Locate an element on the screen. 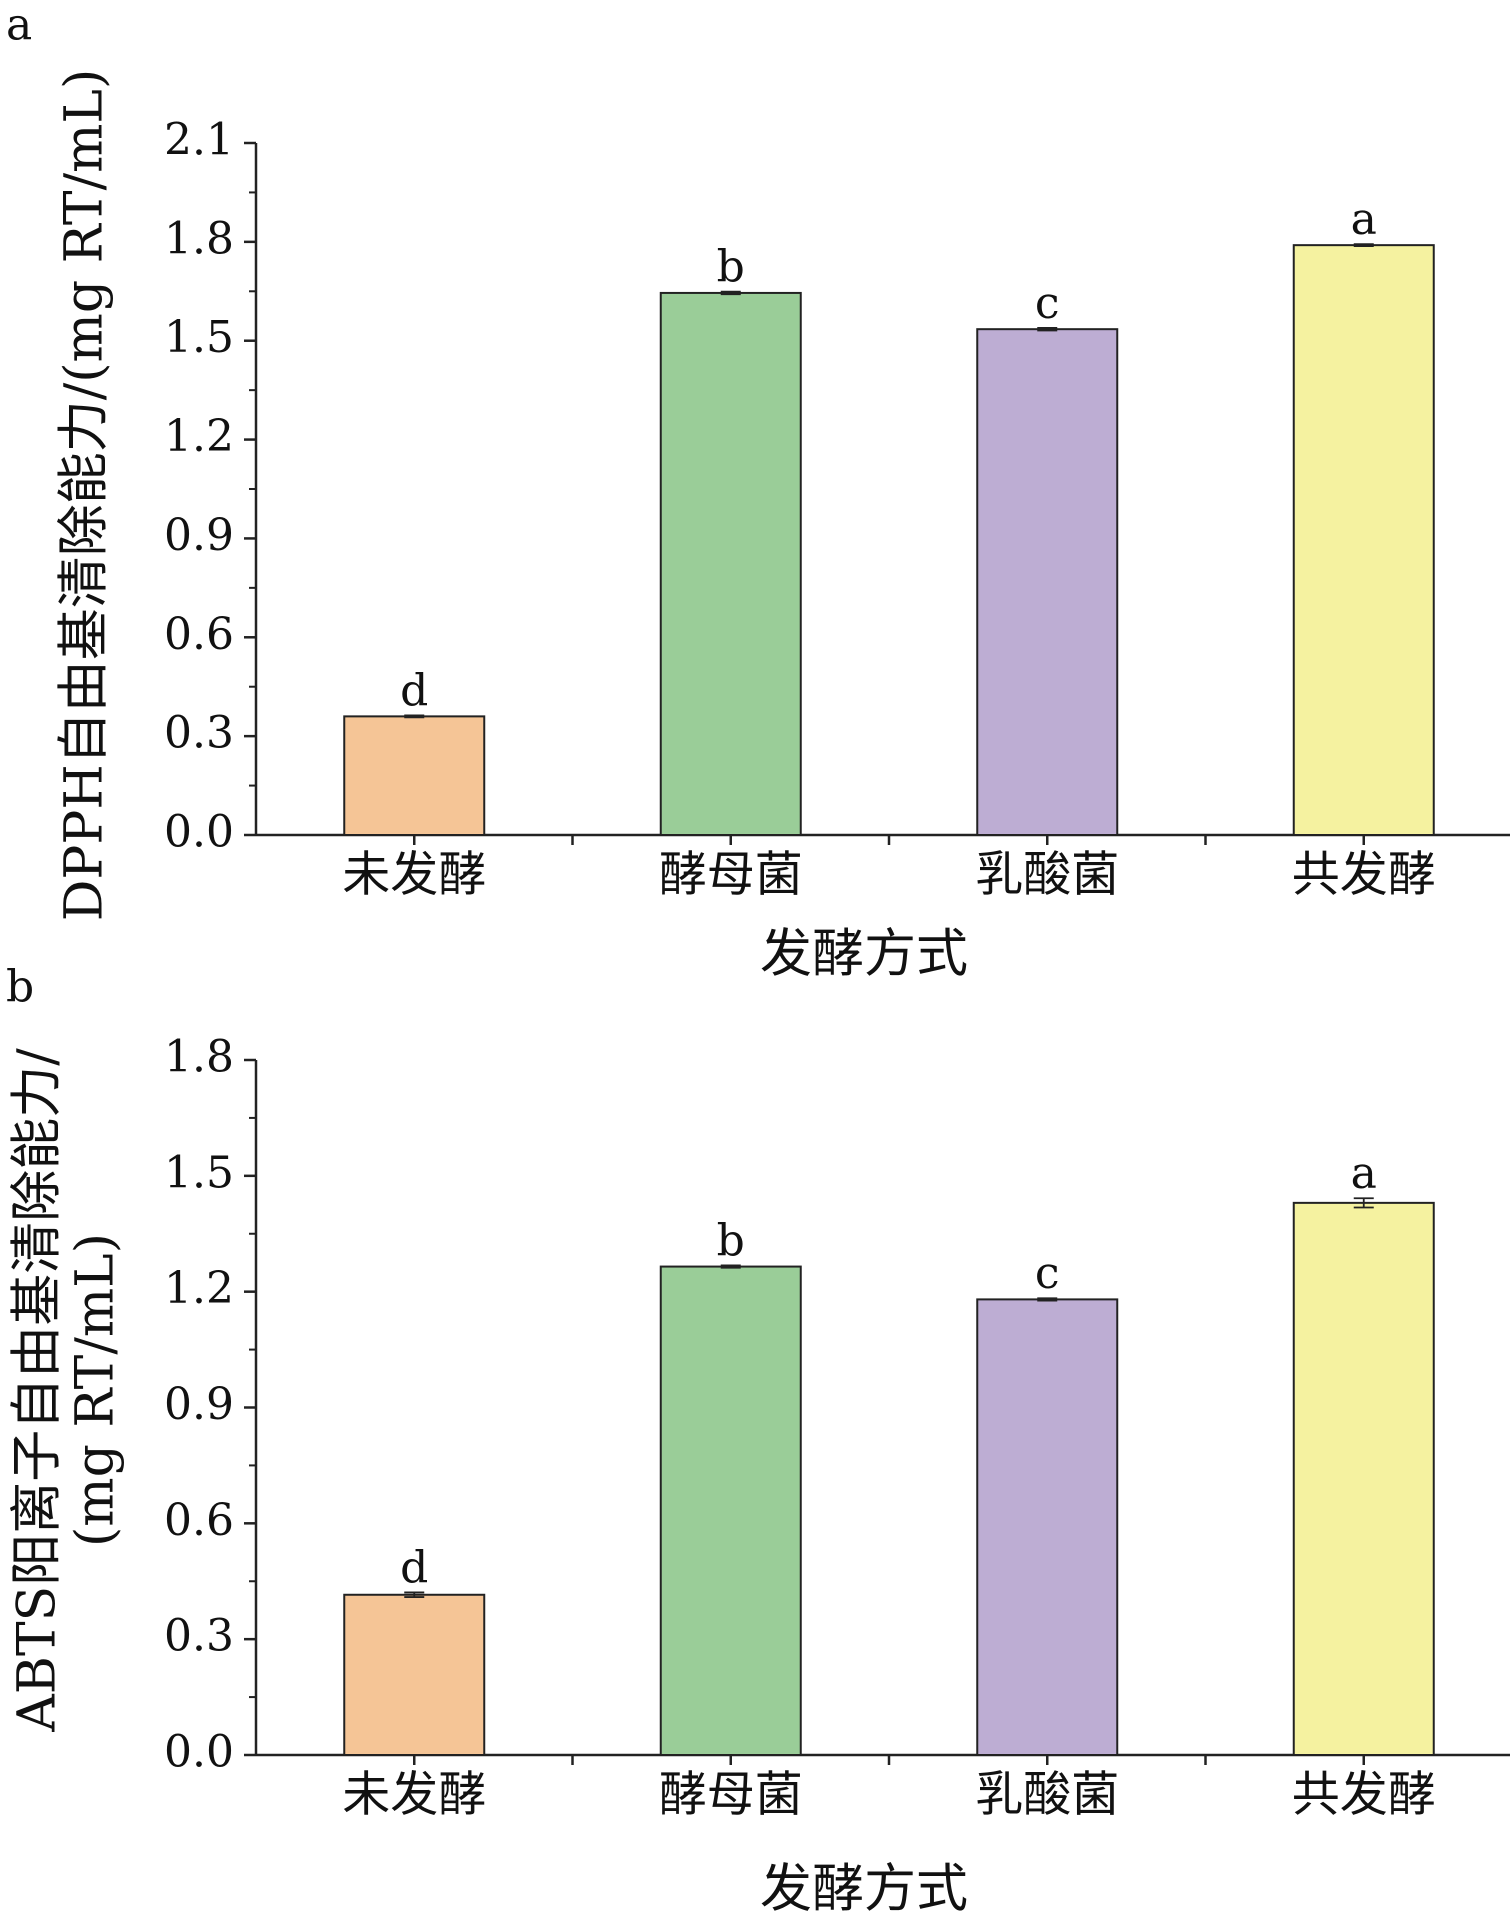 This screenshot has width=1510, height=1916. y-axis-title: DPPH自由基清除能力/(mg RT/mL) is located at coordinates (85, 495).